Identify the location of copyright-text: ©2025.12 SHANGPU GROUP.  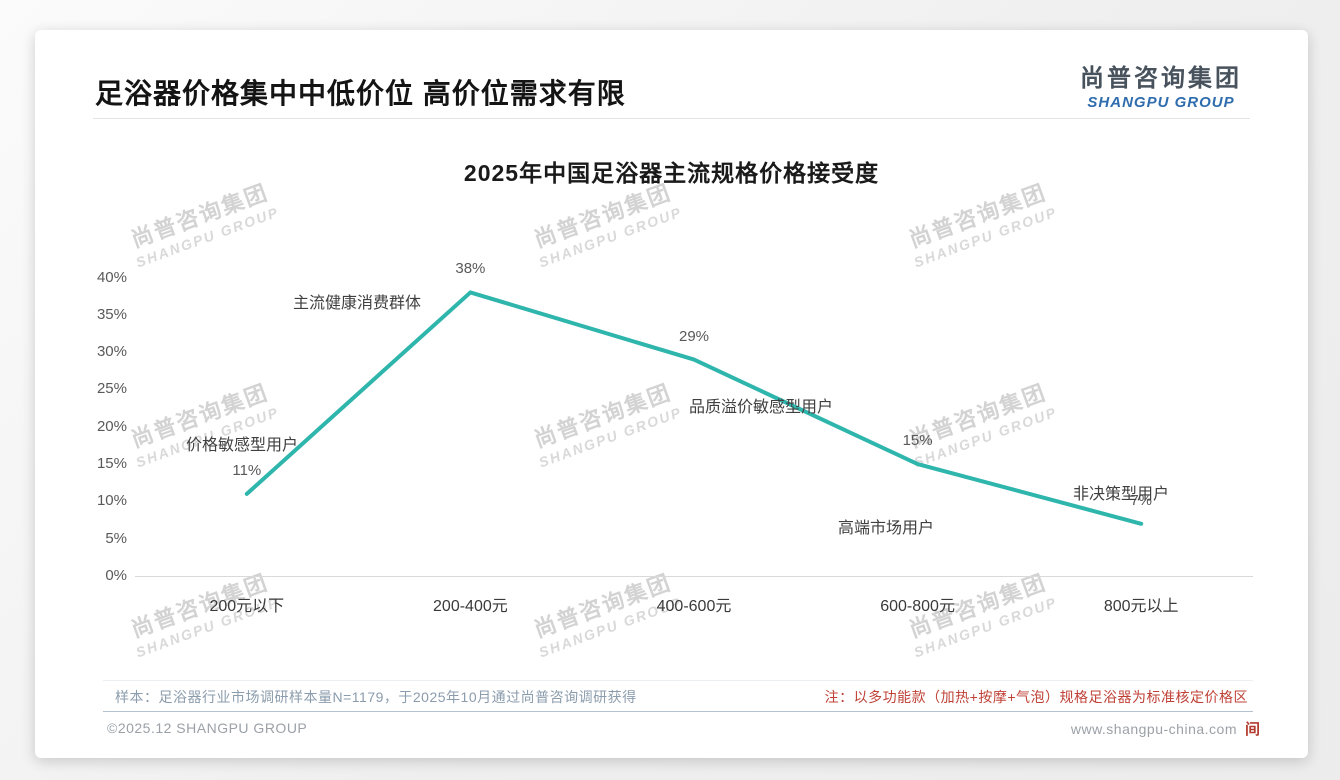
(207, 728).